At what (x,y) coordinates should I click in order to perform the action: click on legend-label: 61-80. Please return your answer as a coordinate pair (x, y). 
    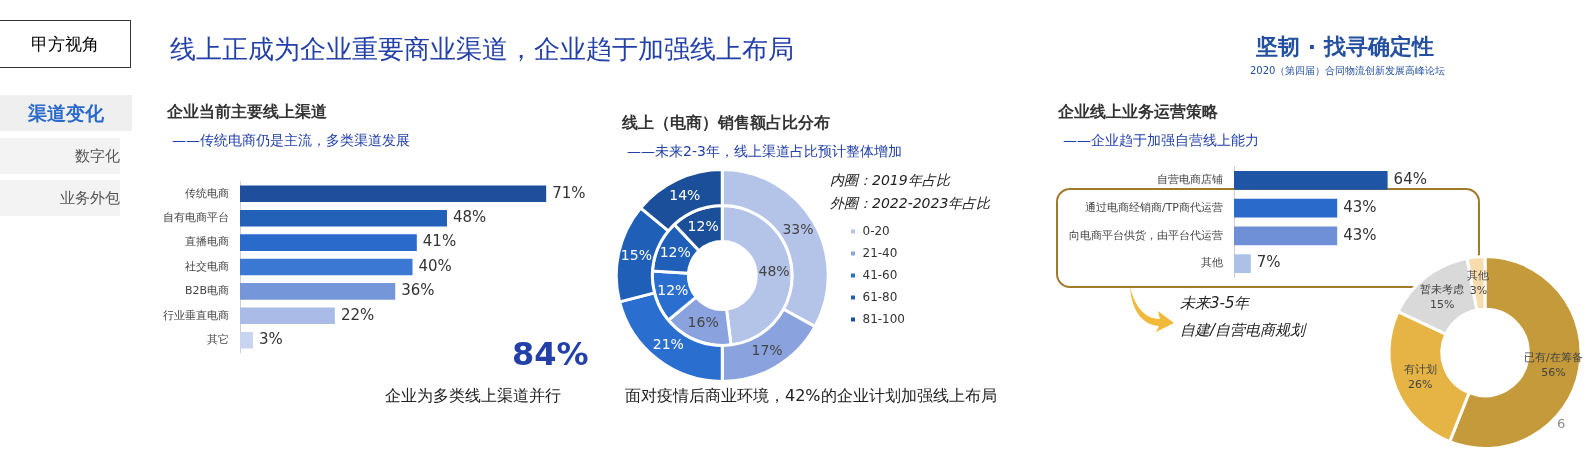
    Looking at the image, I should click on (880, 296).